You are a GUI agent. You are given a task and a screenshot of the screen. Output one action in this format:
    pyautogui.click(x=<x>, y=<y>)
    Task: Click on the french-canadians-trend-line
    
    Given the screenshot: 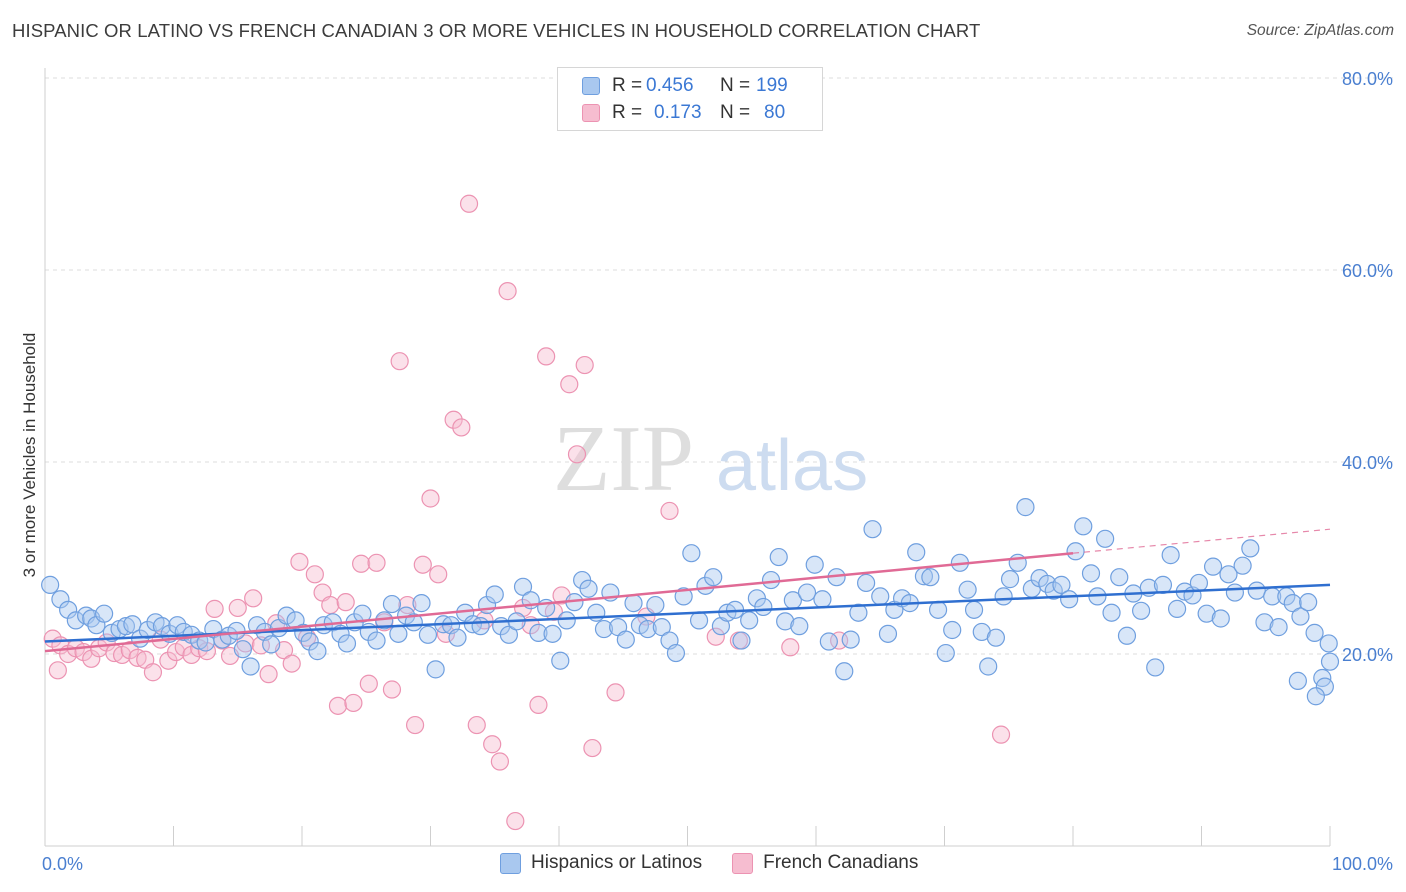 What is the action you would take?
    pyautogui.click(x=559, y=602)
    